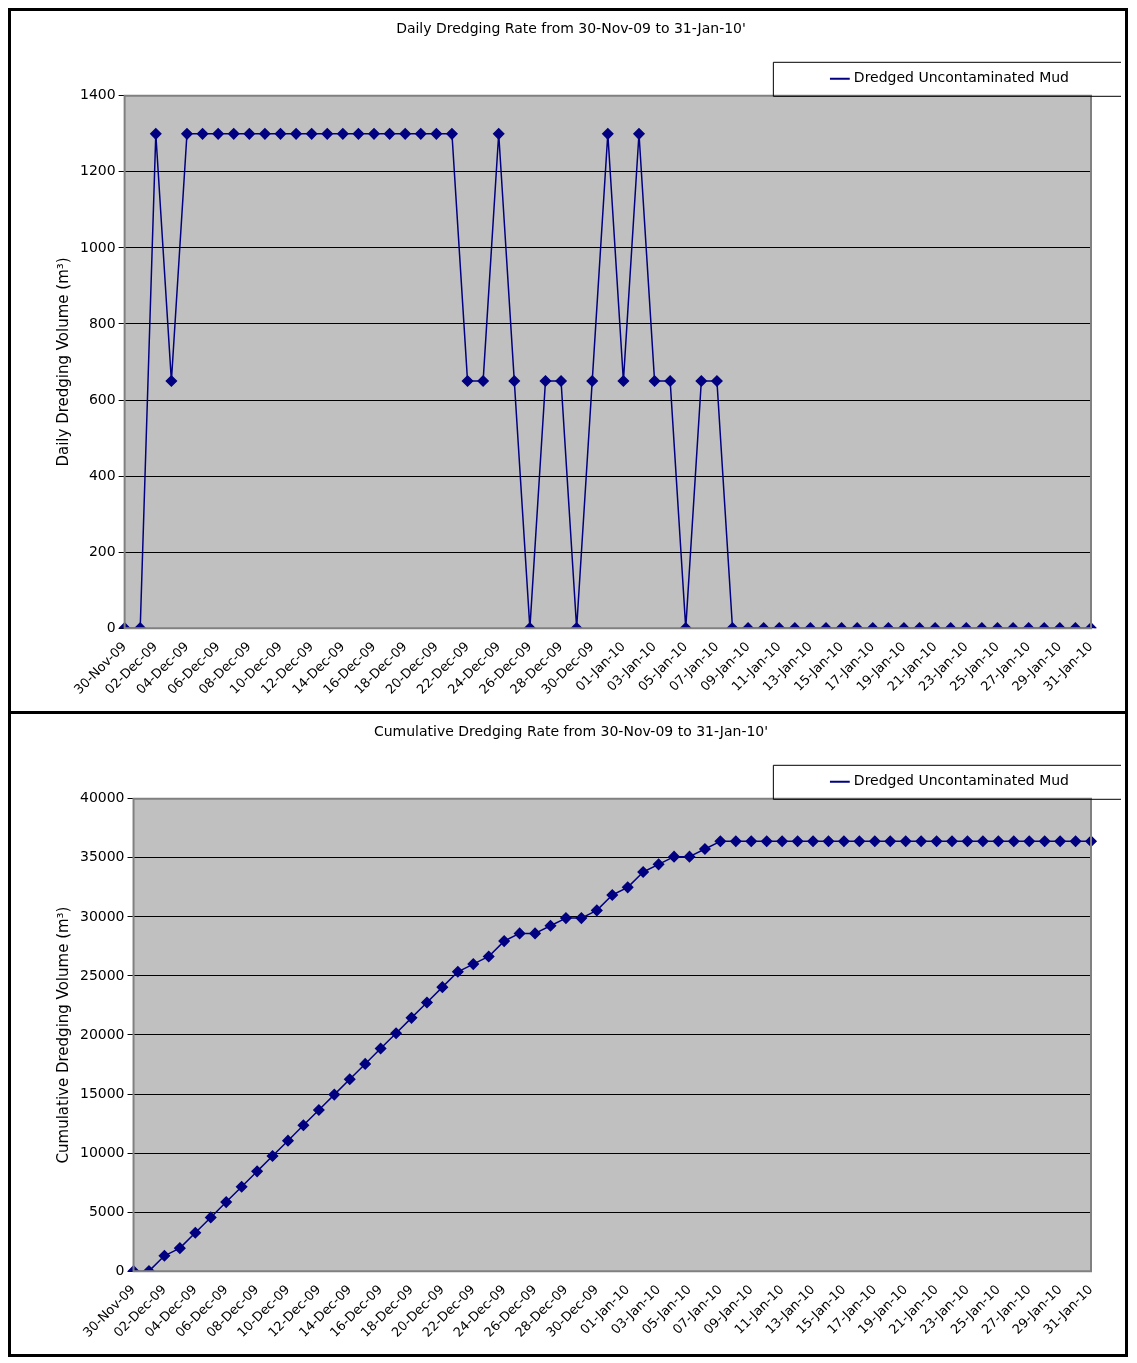 Image resolution: width=1137 pixels, height=1363 pixels. What do you see at coordinates (102, 1033) in the screenshot?
I see `y-tick-label: 20000` at bounding box center [102, 1033].